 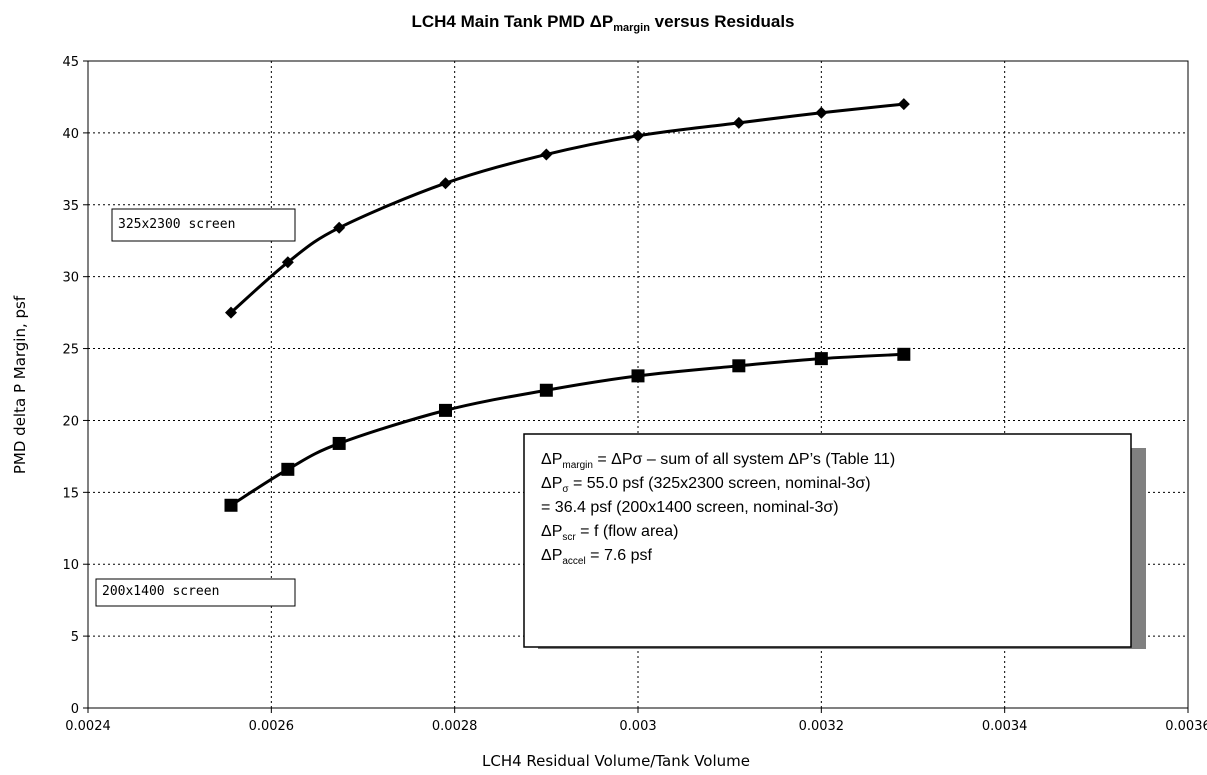 I want to click on x-tick-label: 0.0032, so click(x=822, y=726).